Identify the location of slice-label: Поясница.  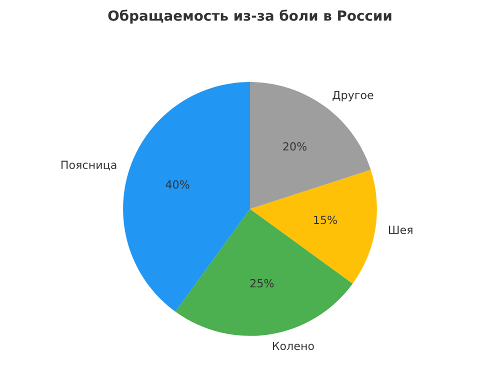
(88, 165).